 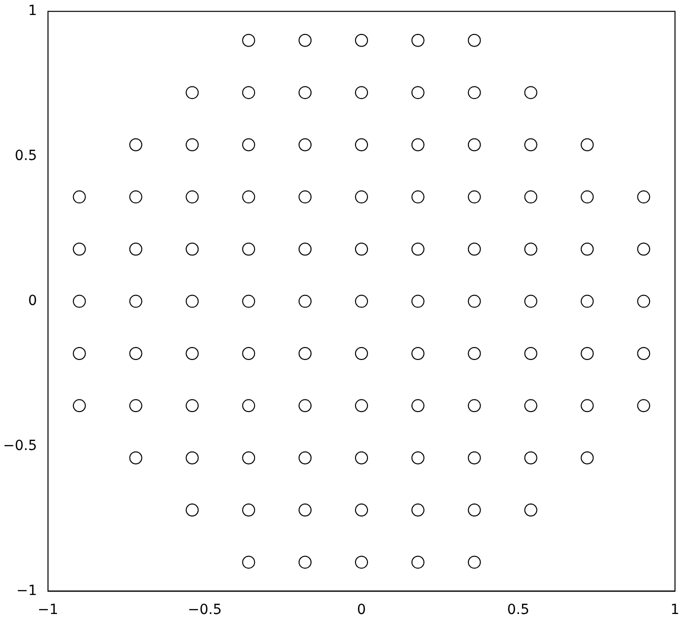 I want to click on y-tick-label: −0.5, so click(x=19, y=446).